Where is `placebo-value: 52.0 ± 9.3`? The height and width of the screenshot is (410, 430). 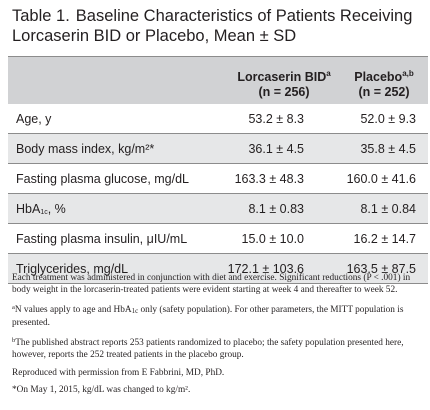
placebo-value: 52.0 ± 9.3 is located at coordinates (388, 119).